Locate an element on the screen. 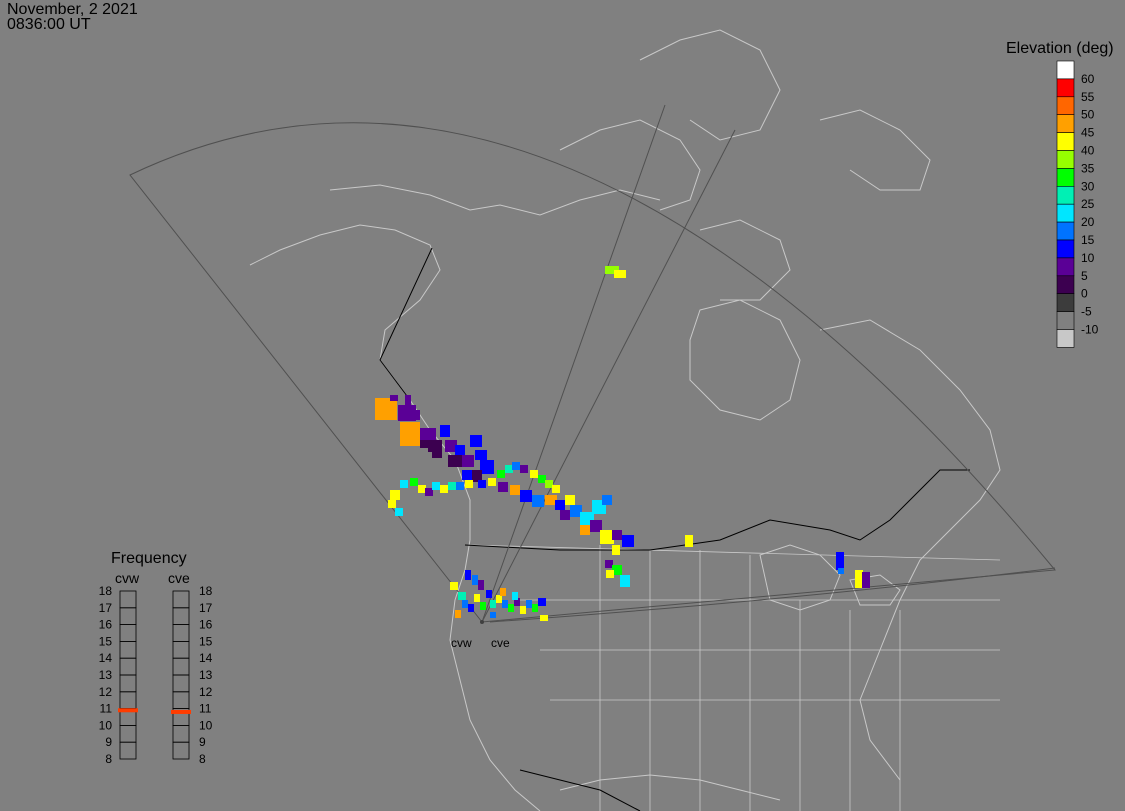  frequency-tick-label: 9 is located at coordinates (202, 742).